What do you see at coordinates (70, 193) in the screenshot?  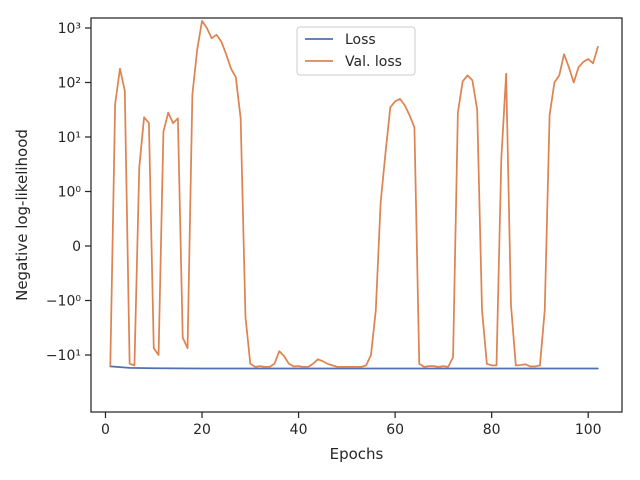 I see `y-tick-label: 10⁰` at bounding box center [70, 193].